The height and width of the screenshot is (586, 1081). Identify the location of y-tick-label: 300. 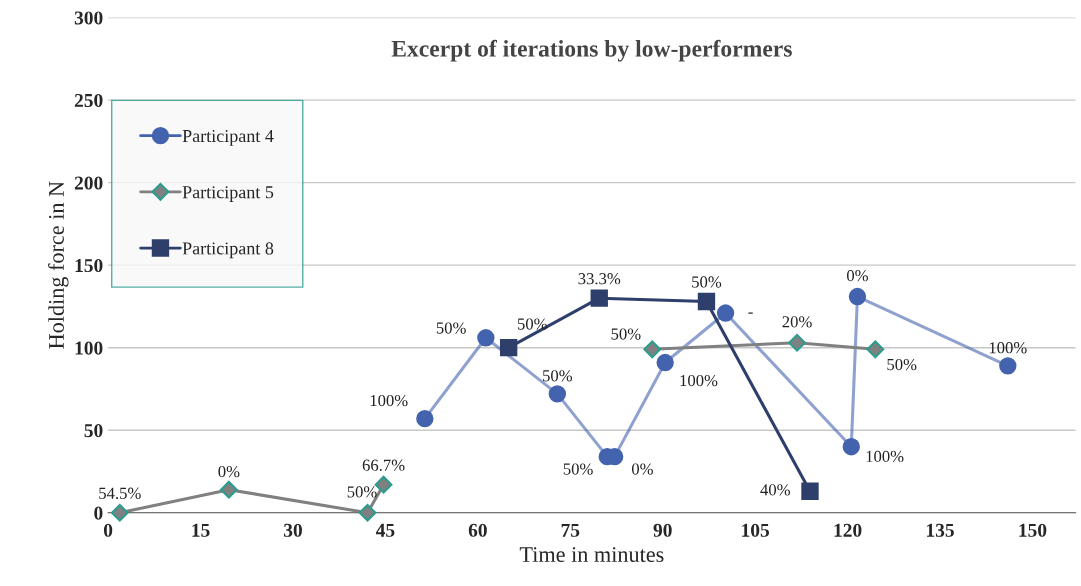
(88, 18).